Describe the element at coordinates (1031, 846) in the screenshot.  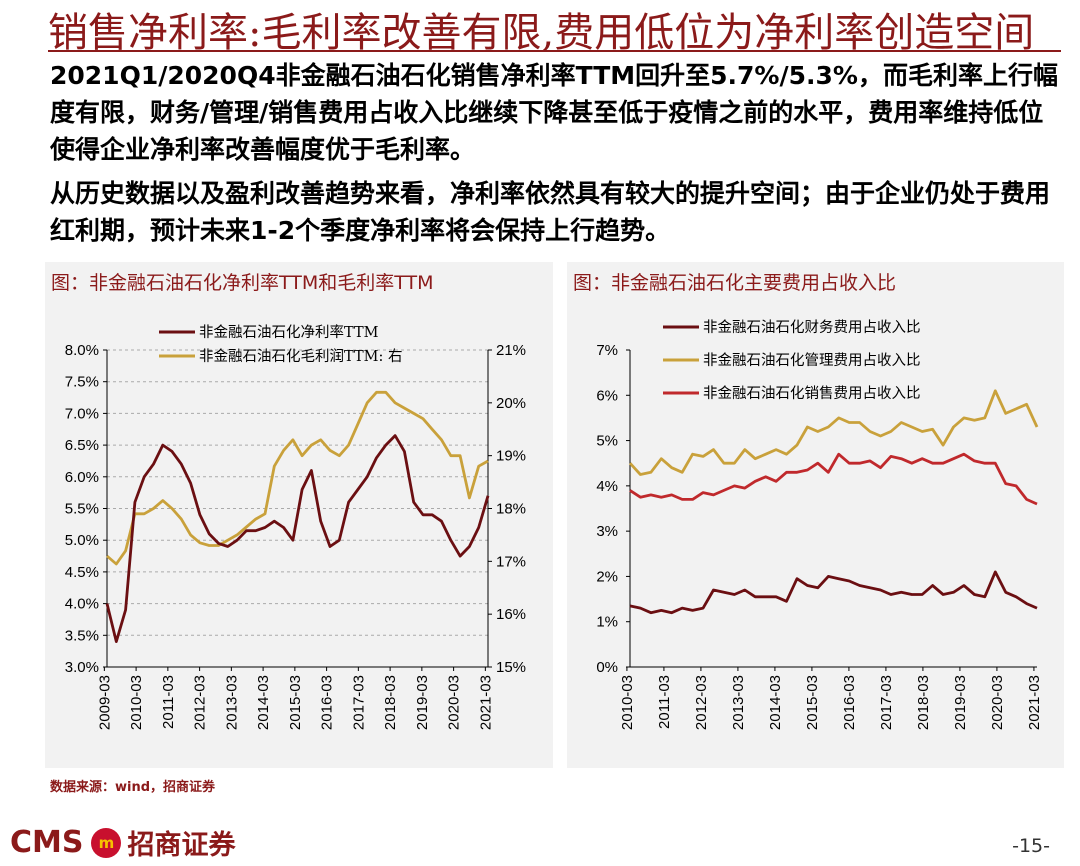
I see `page-number: -15-` at that location.